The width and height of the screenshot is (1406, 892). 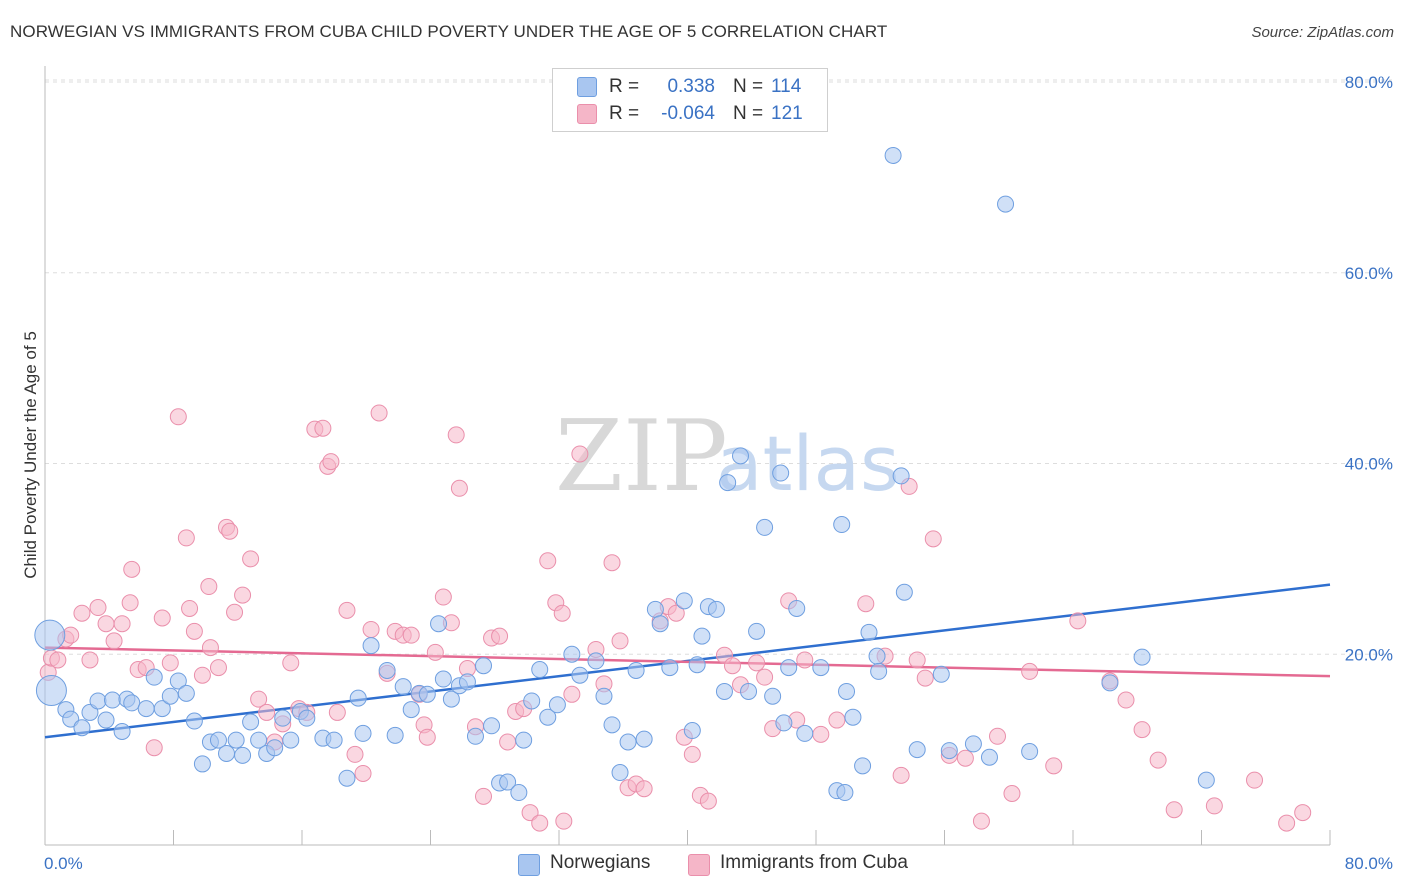 What do you see at coordinates (63, 863) in the screenshot?
I see `x-tick-label: 0.0%` at bounding box center [63, 863].